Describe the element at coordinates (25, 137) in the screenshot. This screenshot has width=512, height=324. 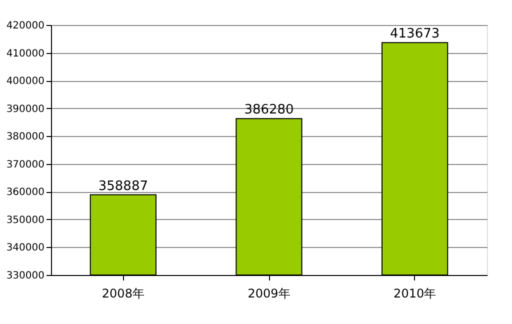
I see `y-tick-label: 380000` at that location.